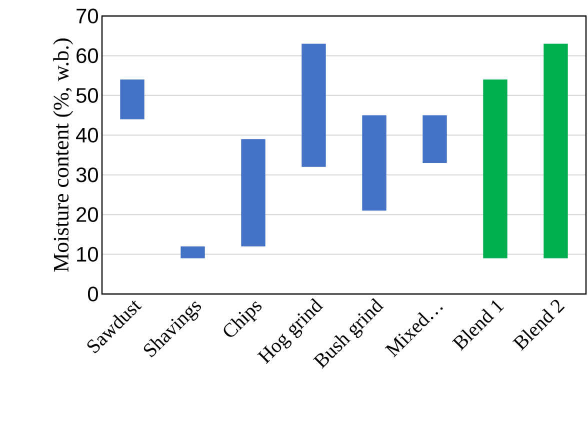  What do you see at coordinates (87, 56) in the screenshot?
I see `y-tick-label: 60` at bounding box center [87, 56].